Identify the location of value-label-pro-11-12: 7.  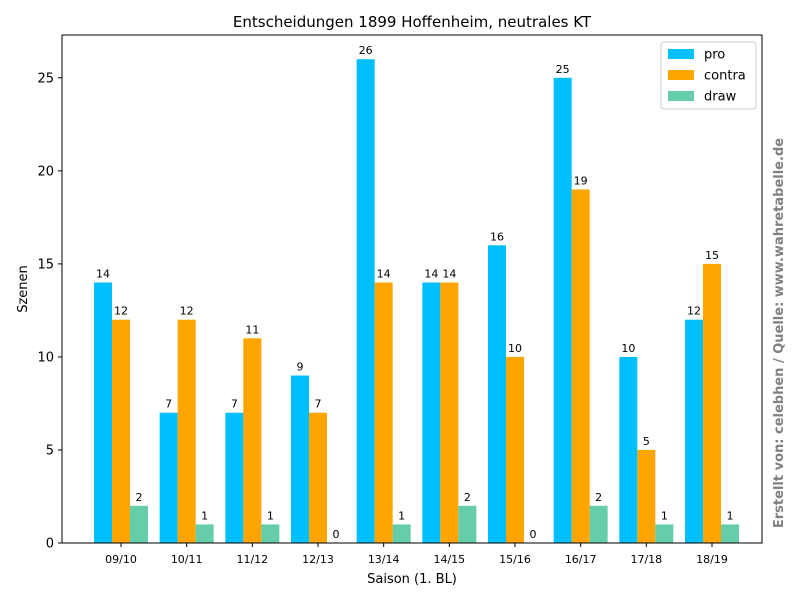
(234, 404).